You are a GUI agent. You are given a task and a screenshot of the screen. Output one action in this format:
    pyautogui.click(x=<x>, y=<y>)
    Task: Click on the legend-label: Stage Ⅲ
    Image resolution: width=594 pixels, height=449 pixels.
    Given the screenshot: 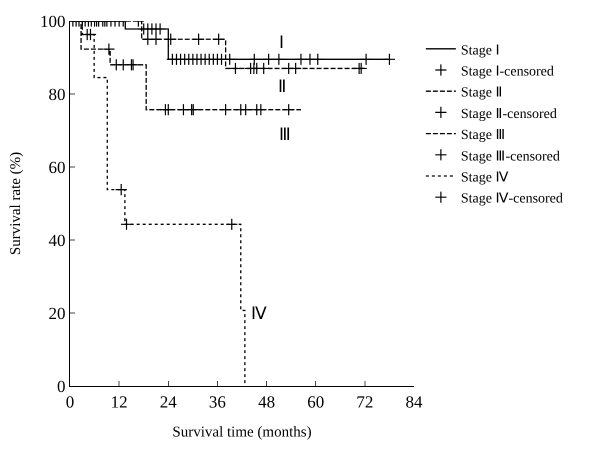 What is the action you would take?
    pyautogui.click(x=483, y=136)
    